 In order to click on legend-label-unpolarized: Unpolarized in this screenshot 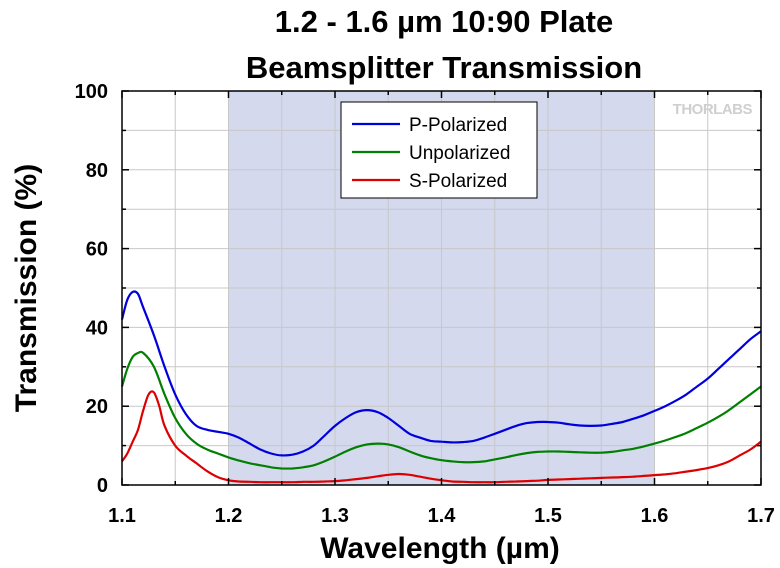, I will do `click(459, 153)`.